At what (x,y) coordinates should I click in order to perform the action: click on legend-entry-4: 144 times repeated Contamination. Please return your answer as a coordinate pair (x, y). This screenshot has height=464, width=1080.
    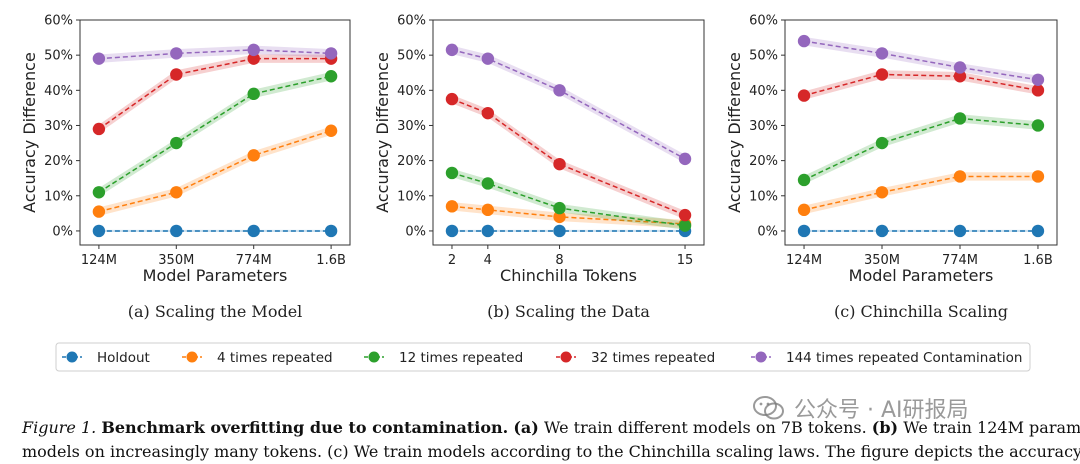
    Looking at the image, I should click on (886, 358).